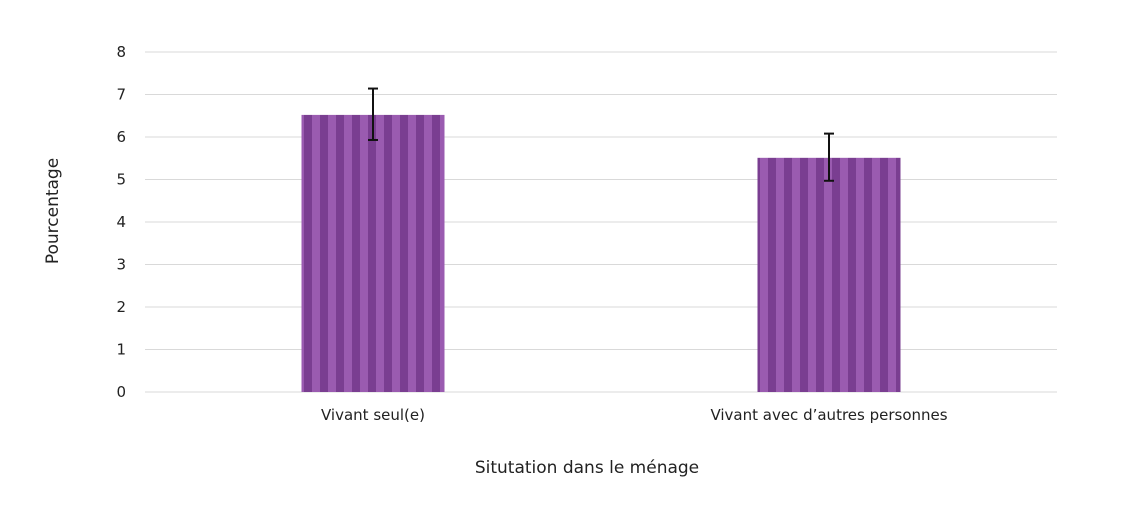  I want to click on y-tick-label: 2, so click(121, 307).